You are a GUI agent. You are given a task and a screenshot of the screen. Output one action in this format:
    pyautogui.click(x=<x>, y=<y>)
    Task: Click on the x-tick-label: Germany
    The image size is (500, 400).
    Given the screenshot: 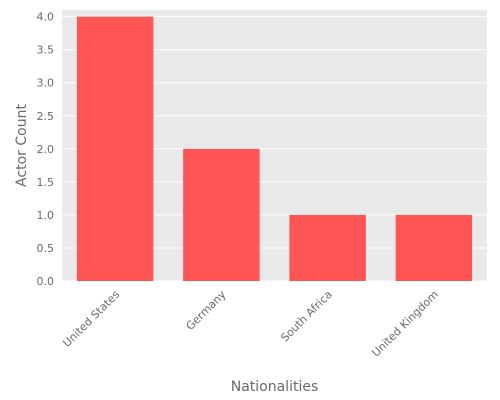 What is the action you would take?
    pyautogui.click(x=206, y=310)
    